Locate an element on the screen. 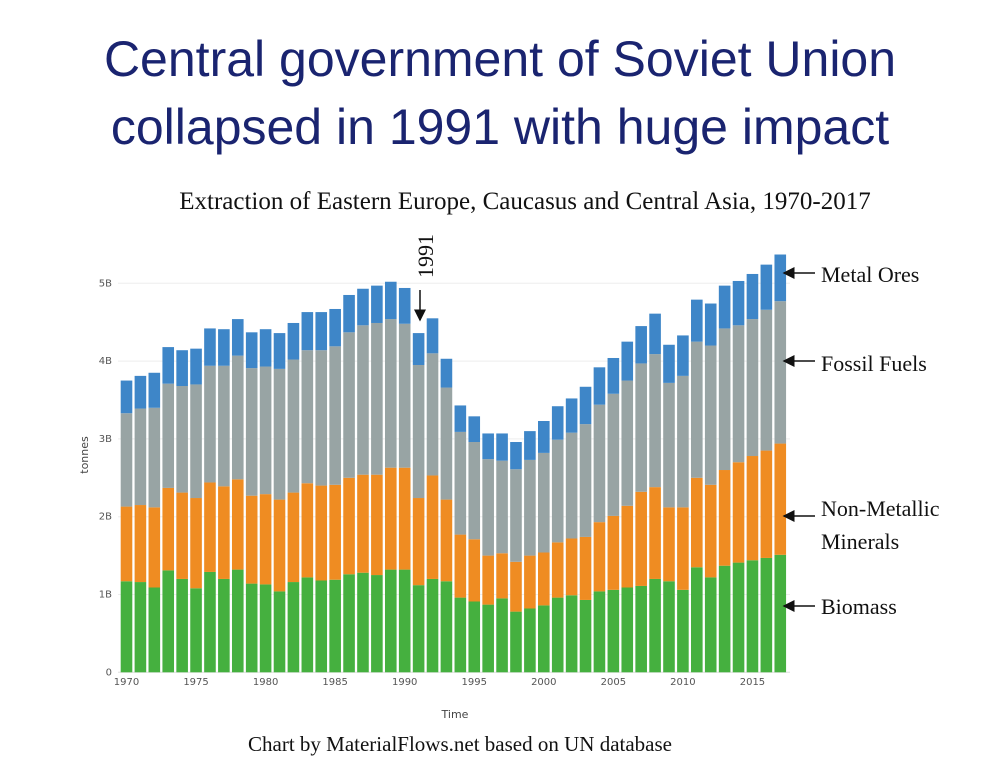  bar-non-metallic-minerals-1971 is located at coordinates (140, 544).